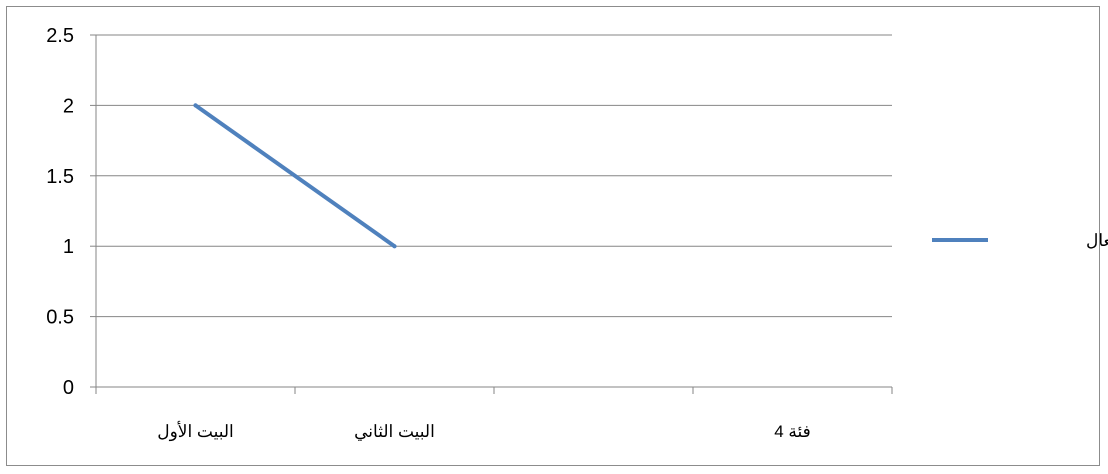 The image size is (1108, 474). Describe the element at coordinates (60, 212) in the screenshot. I see `y-tick-labels: 0 0.5 1 1.5 2 2.5` at that location.